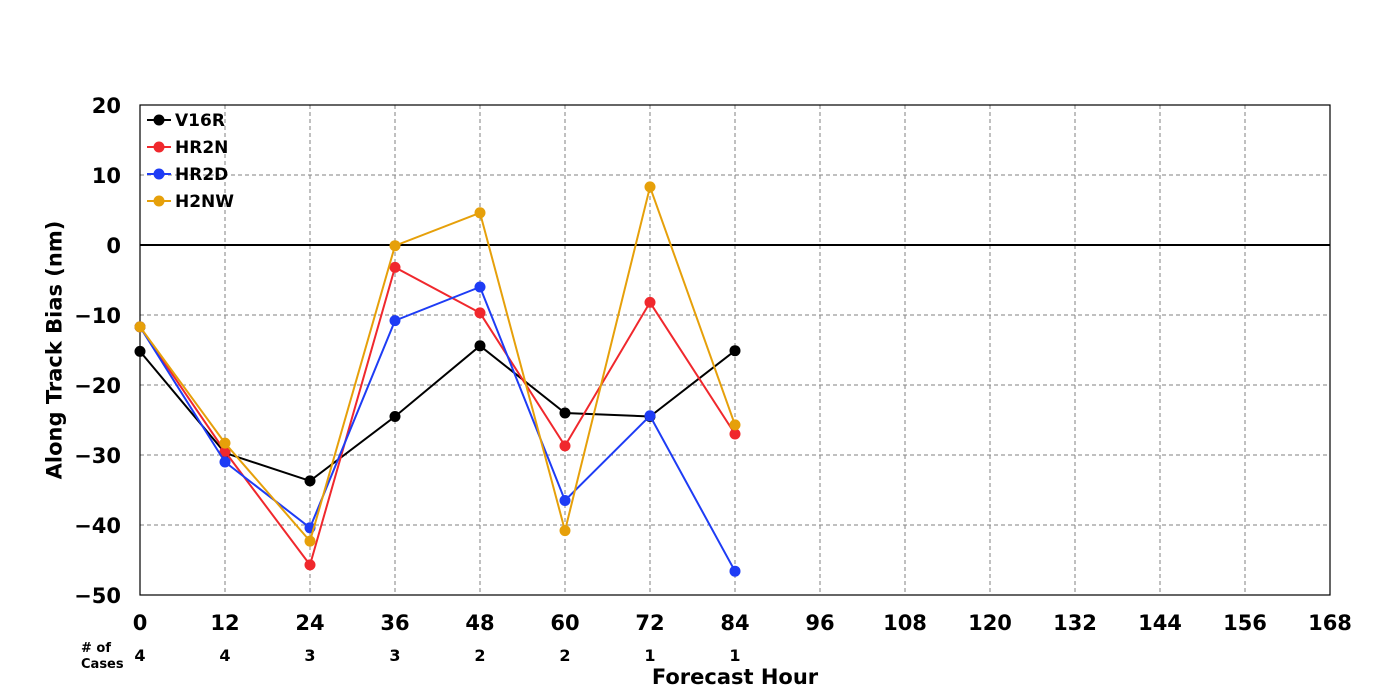 This screenshot has height=700, width=1400. What do you see at coordinates (990, 623) in the screenshot?
I see `x-tick-label: 120` at bounding box center [990, 623].